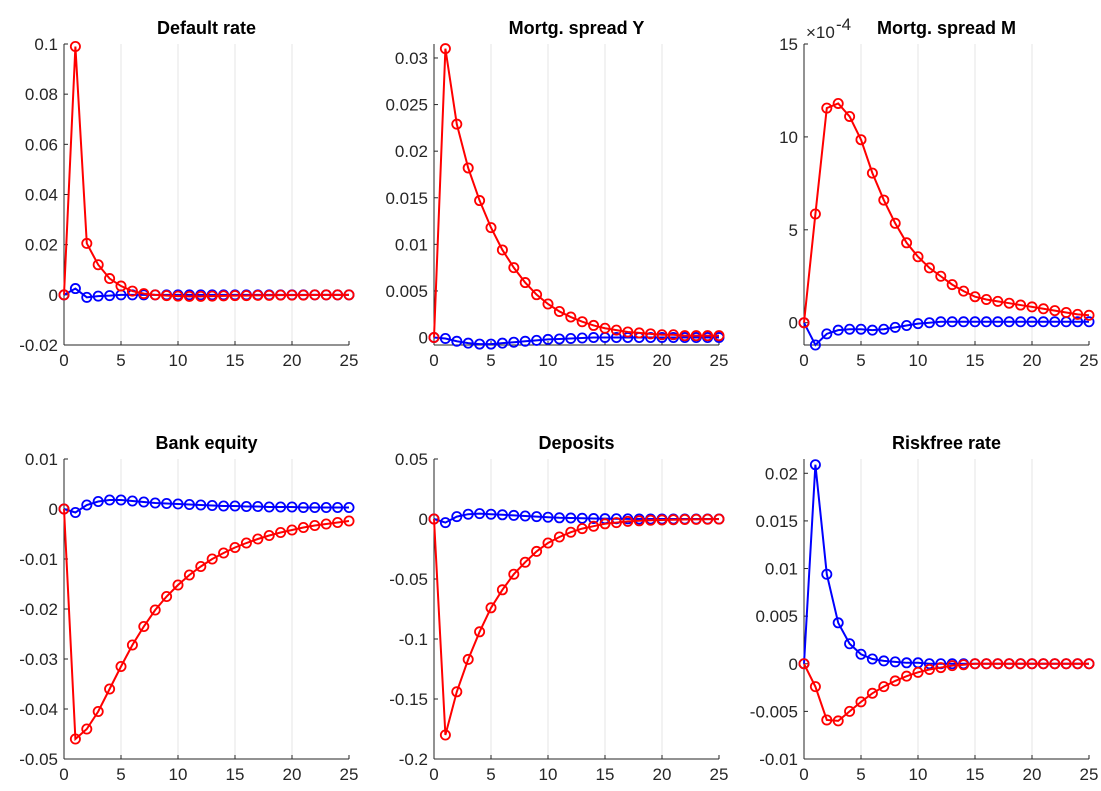 This screenshot has width=1101, height=791. Describe the element at coordinates (408, 579) in the screenshot. I see `y-tick-label: -0.05` at that location.